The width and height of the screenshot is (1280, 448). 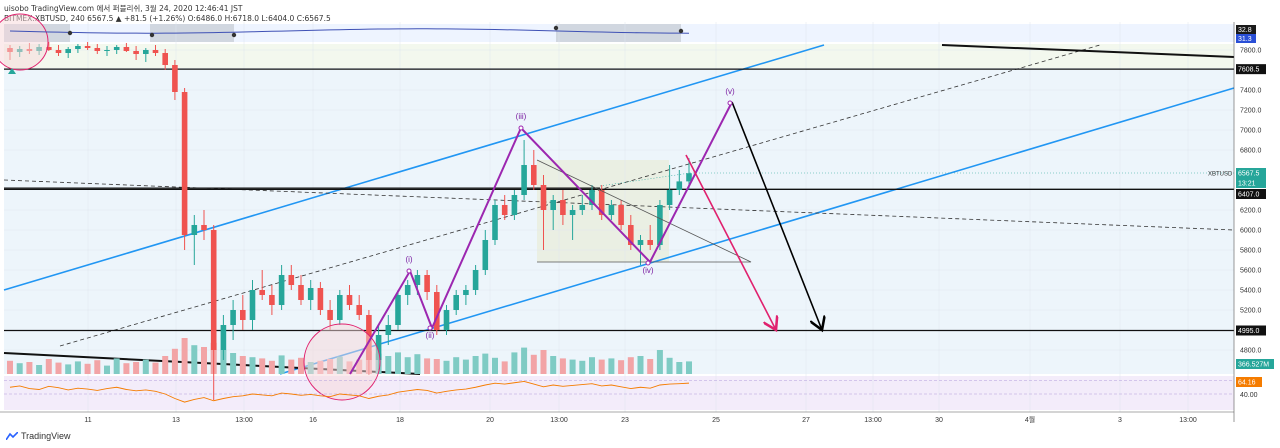 What do you see at coordinates (1246, 29) in the screenshot?
I see `top-indicator-label-bg` at bounding box center [1246, 29].